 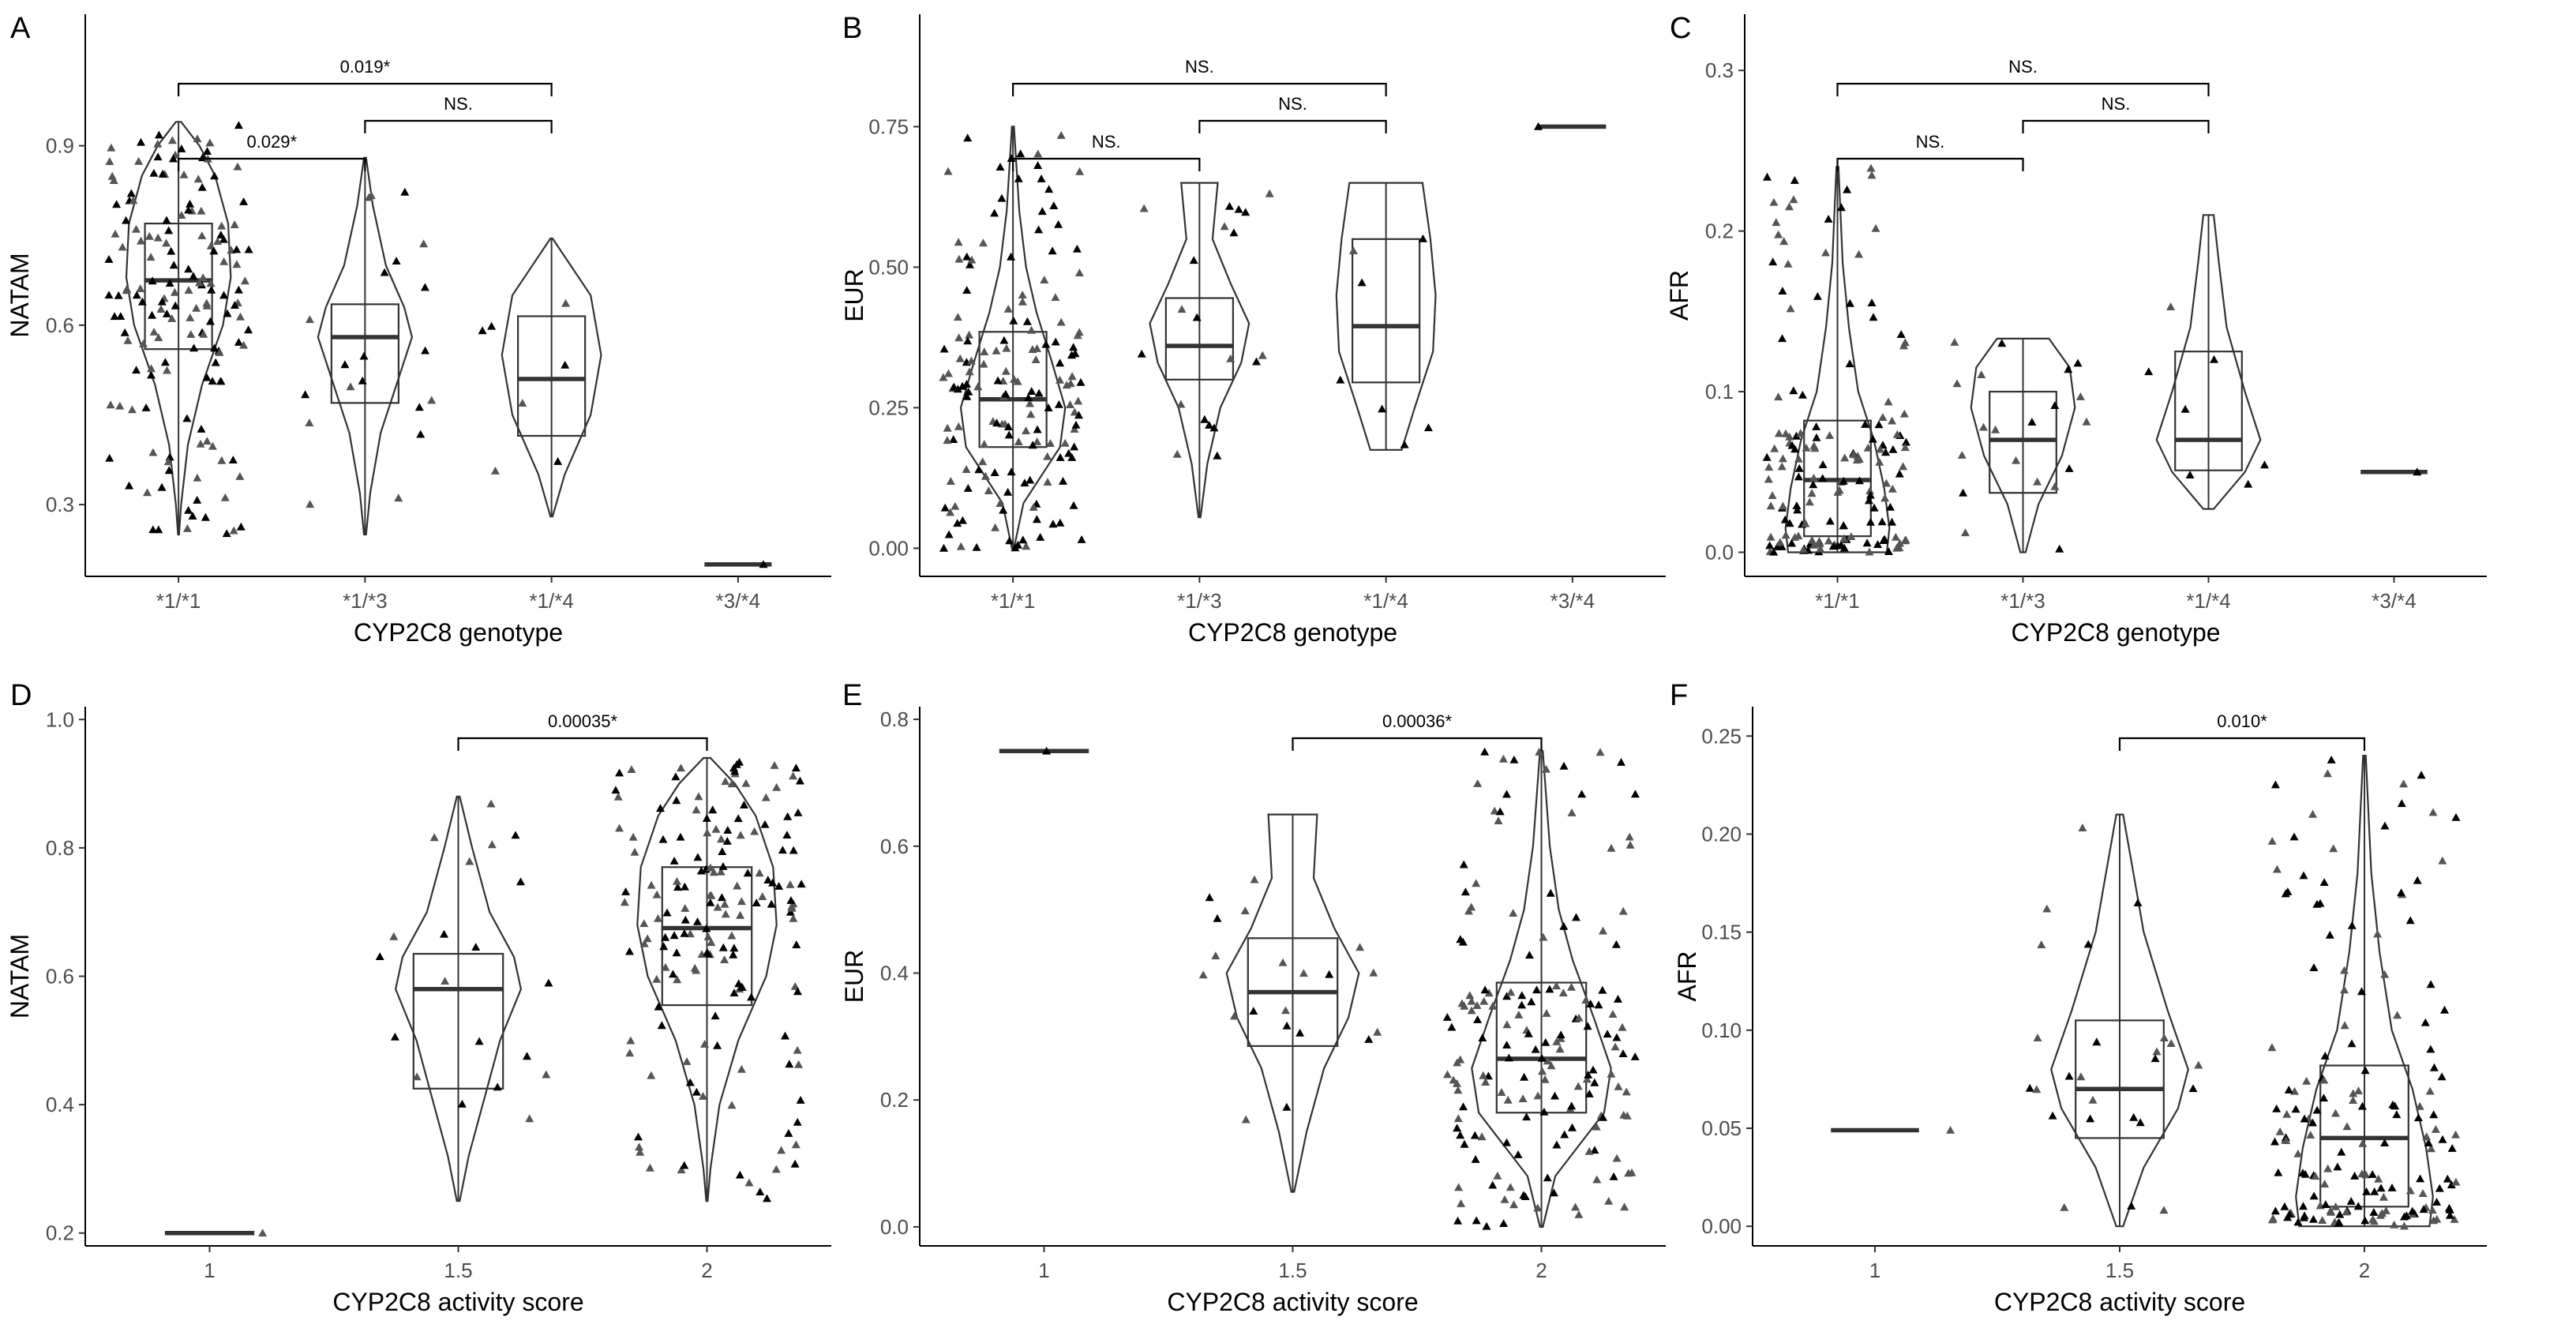 I want to click on panel-label: D, so click(x=21, y=695).